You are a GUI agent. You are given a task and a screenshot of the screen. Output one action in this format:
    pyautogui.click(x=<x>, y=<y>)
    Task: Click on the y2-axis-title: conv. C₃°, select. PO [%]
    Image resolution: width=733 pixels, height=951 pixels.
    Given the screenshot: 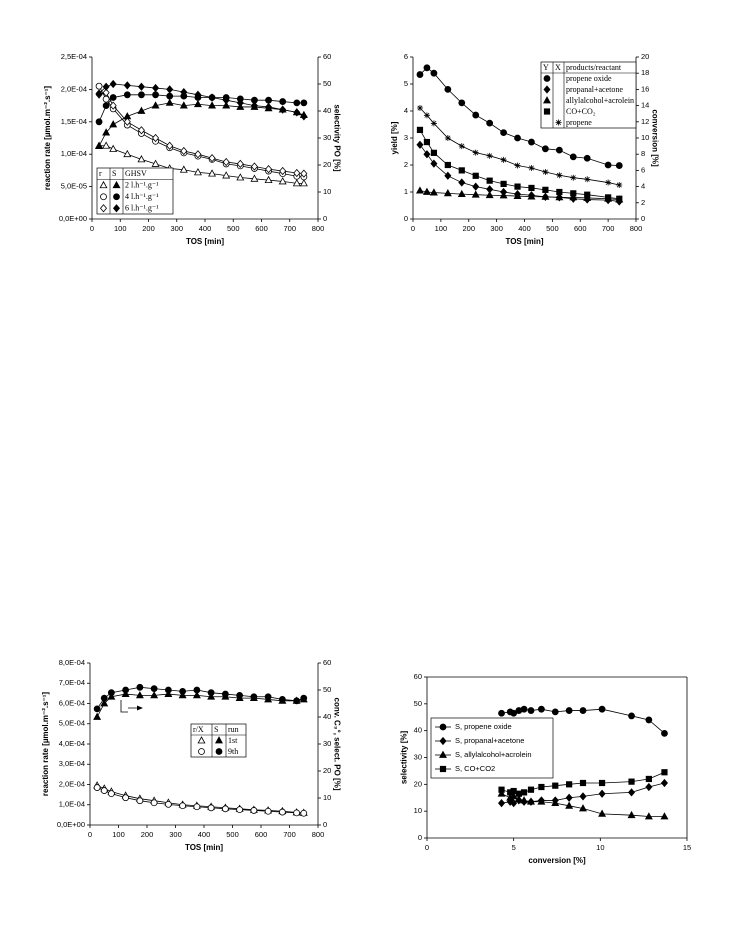 What is the action you would take?
    pyautogui.click(x=336, y=744)
    